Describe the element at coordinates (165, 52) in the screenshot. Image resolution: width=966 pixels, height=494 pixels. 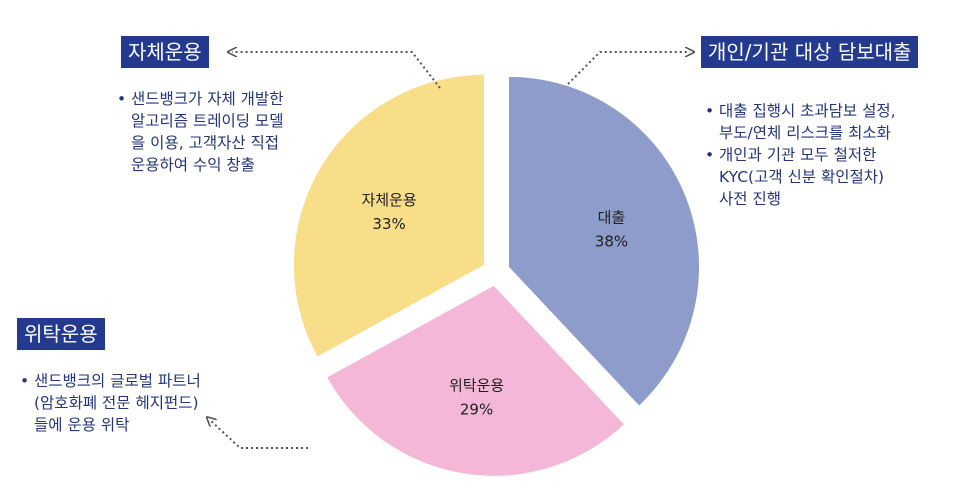
I see `self-operation-tag: 자체운용` at that location.